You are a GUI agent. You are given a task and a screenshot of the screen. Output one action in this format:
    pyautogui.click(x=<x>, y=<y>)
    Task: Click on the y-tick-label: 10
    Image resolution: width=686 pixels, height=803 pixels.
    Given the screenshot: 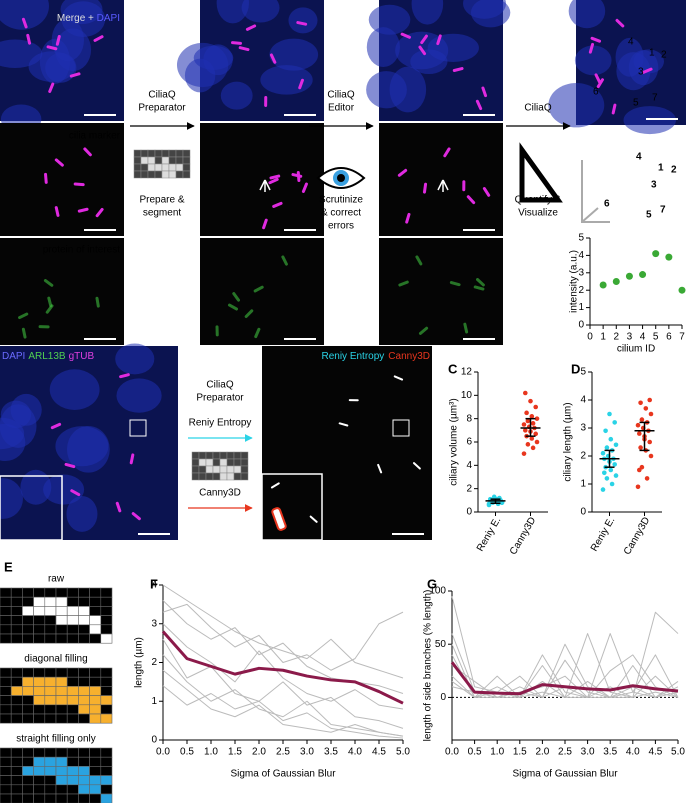 What is the action you would take?
    pyautogui.click(x=467, y=395)
    